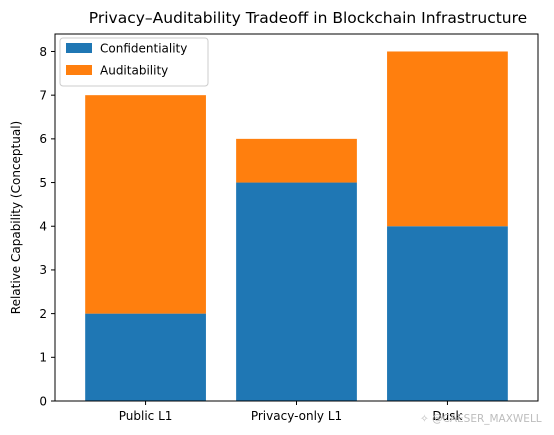 This screenshot has width=554, height=435. I want to click on y-tick-label: 3, so click(43, 270).